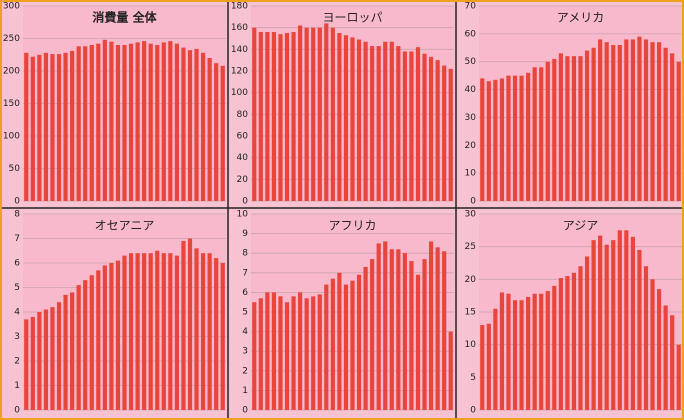 The height and width of the screenshot is (420, 684). What do you see at coordinates (245, 332) in the screenshot?
I see `y-tick-label: 4` at bounding box center [245, 332].